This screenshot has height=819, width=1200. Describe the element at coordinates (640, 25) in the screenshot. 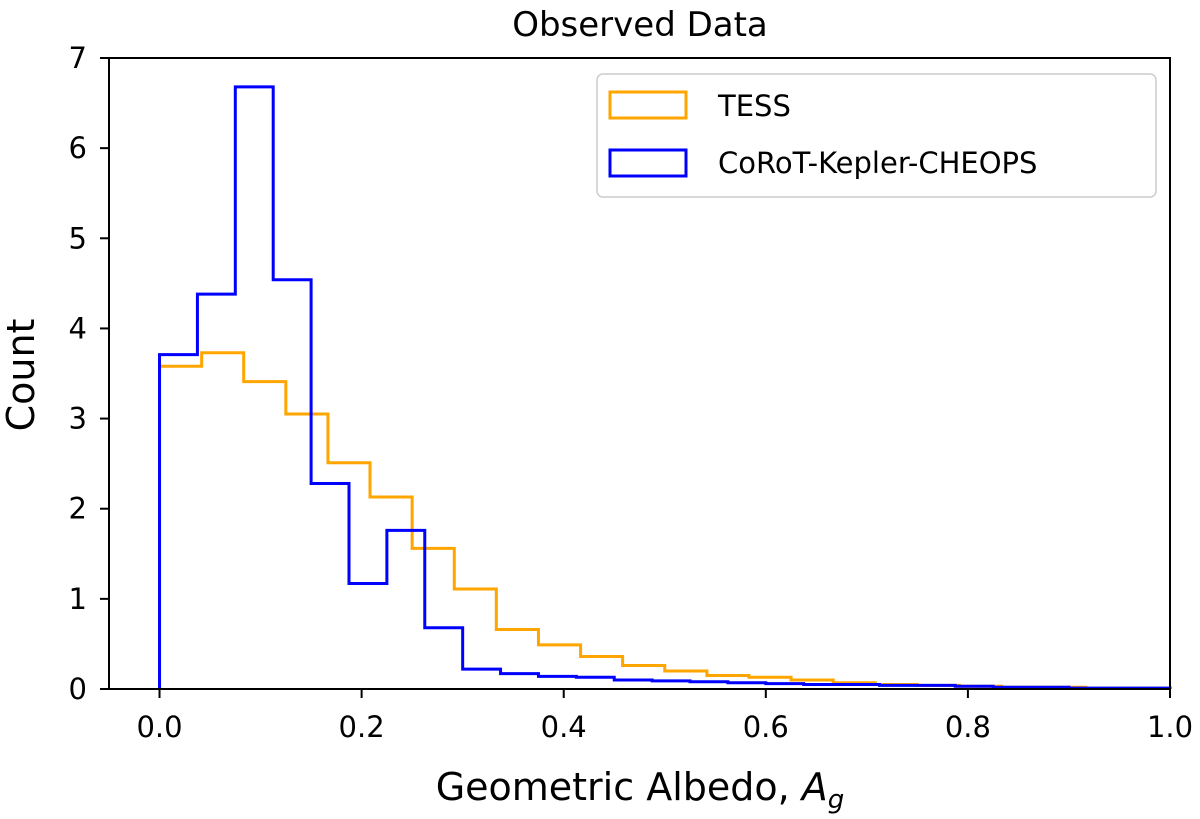

I see `chart-title: Observed Data` at that location.